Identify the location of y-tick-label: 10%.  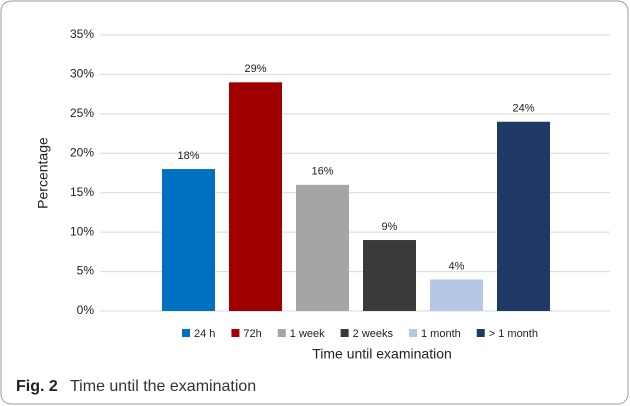
(82, 231).